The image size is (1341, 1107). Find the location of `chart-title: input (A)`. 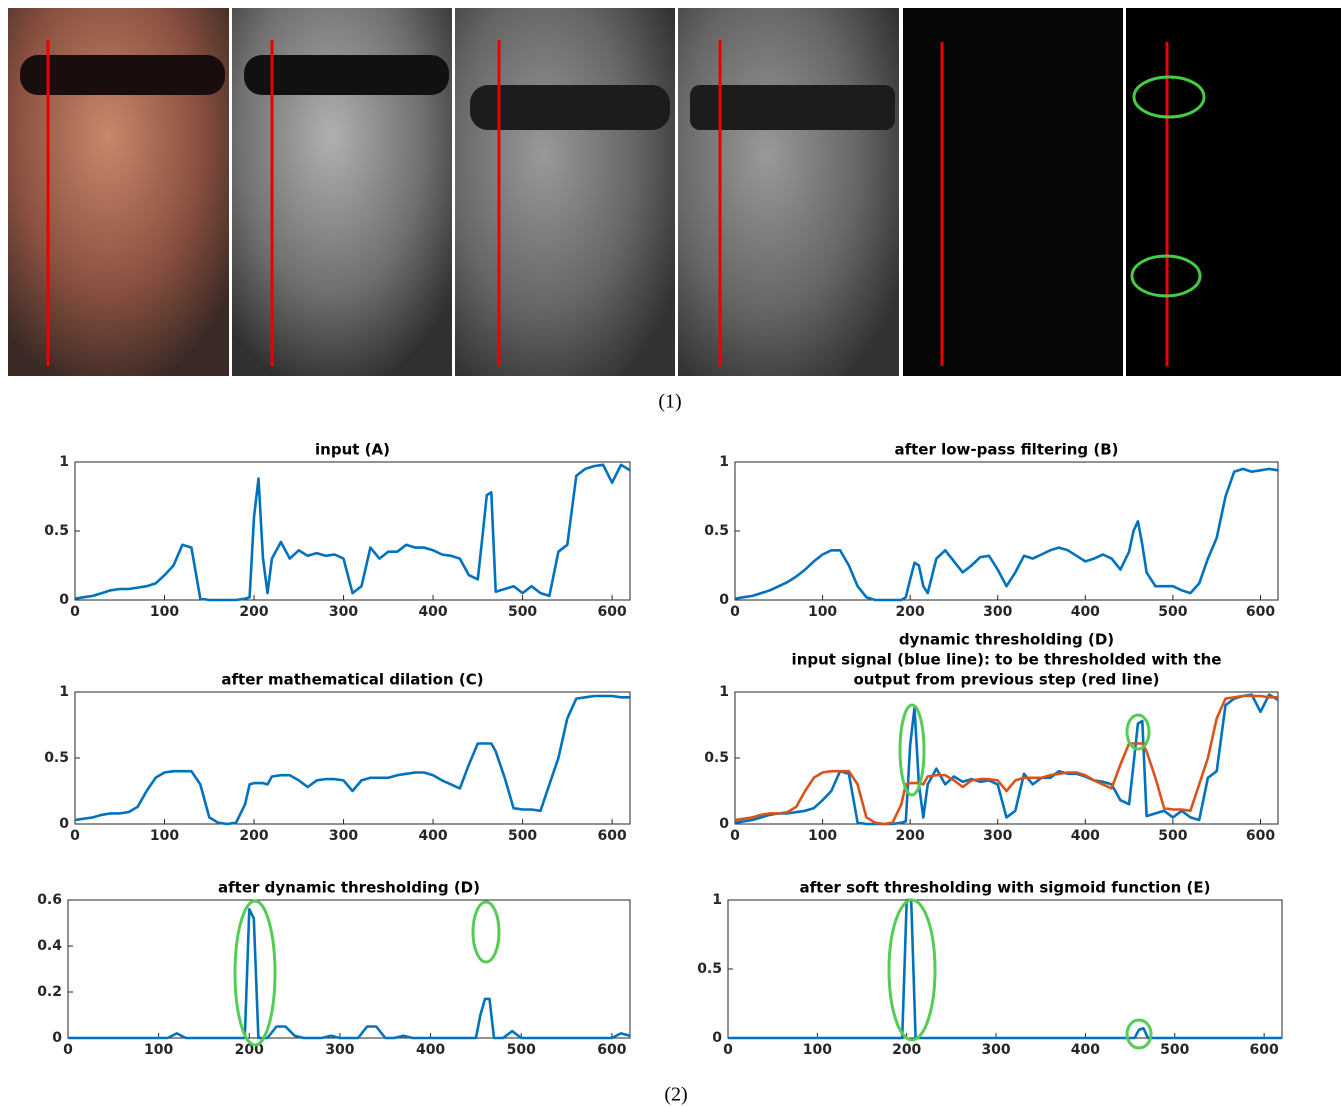

chart-title: input (A) is located at coordinates (352, 450).